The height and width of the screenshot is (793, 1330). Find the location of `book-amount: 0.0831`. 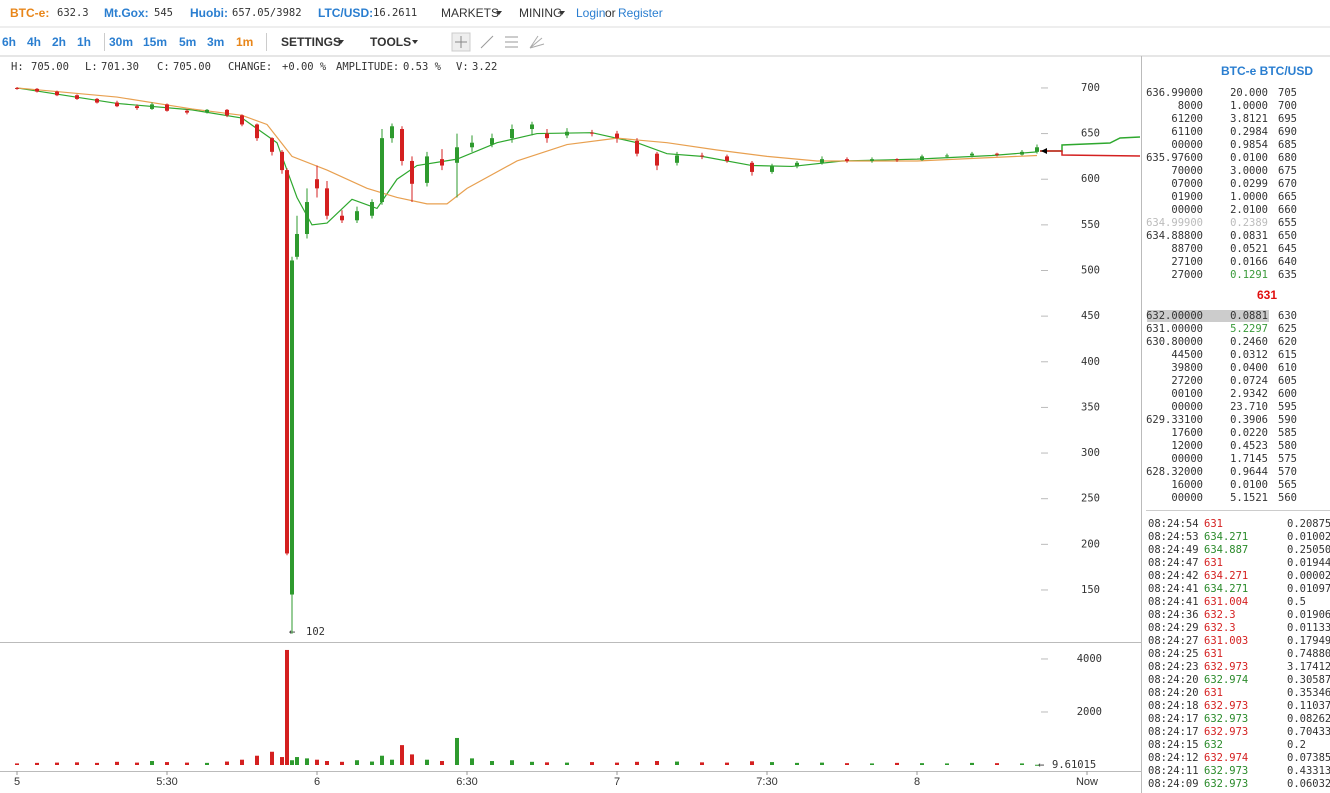

book-amount: 0.0831 is located at coordinates (1249, 236).